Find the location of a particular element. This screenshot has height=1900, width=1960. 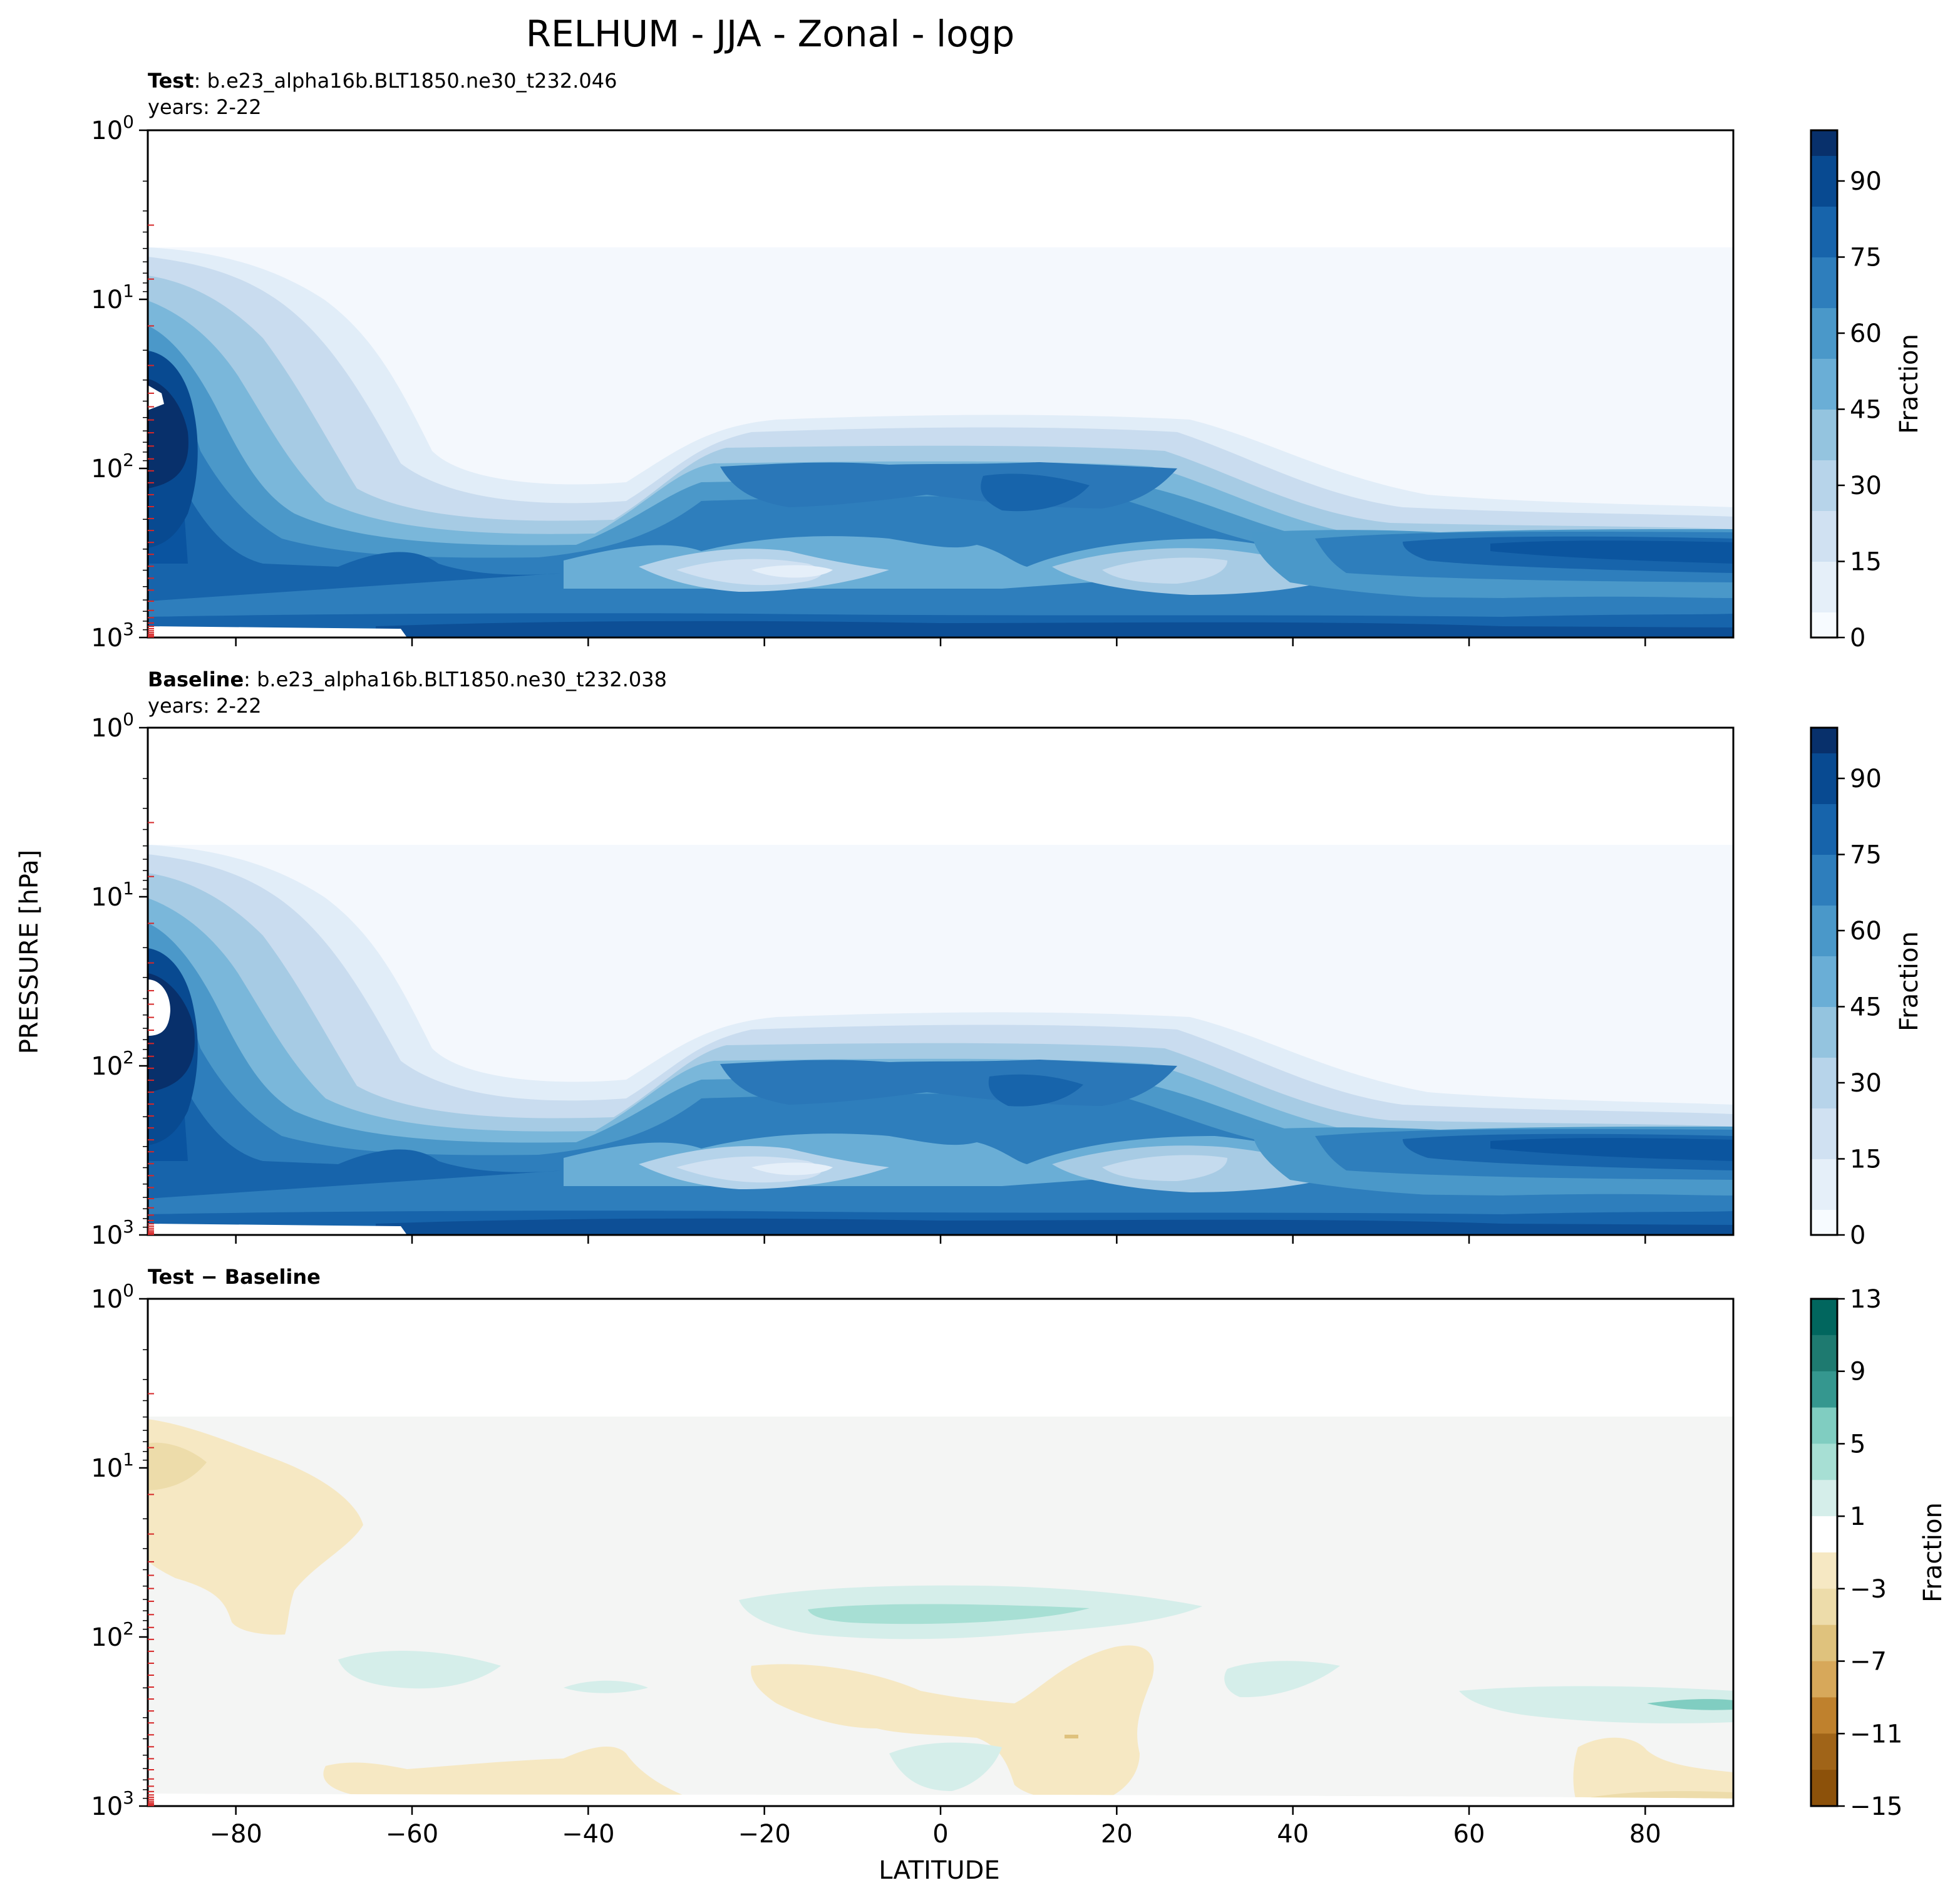

colorbar-tick-label: −15 is located at coordinates (1876, 1806).